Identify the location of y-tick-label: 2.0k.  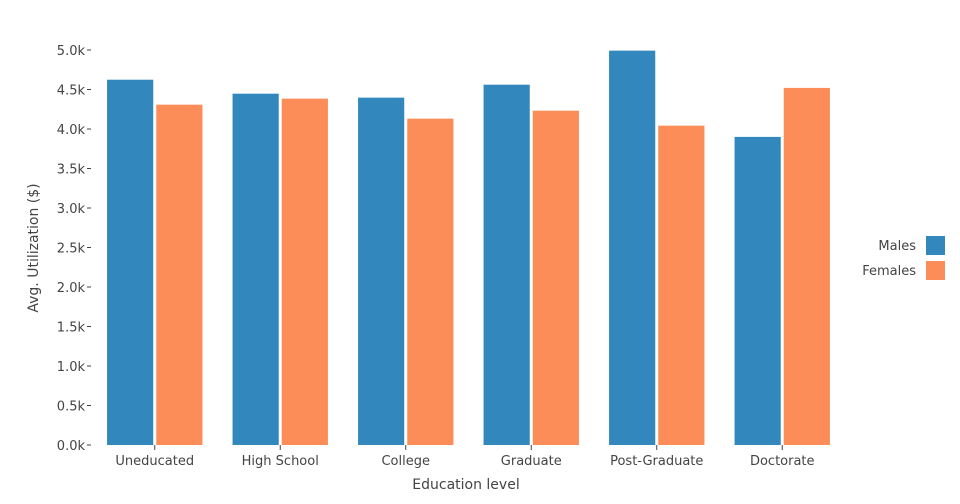
(71, 288).